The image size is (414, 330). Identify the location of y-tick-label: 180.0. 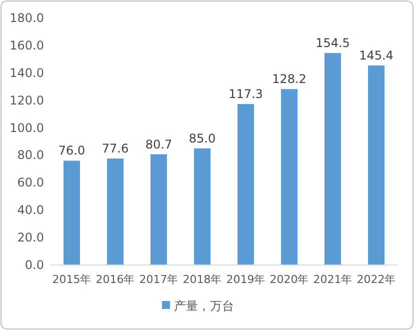
(27, 18).